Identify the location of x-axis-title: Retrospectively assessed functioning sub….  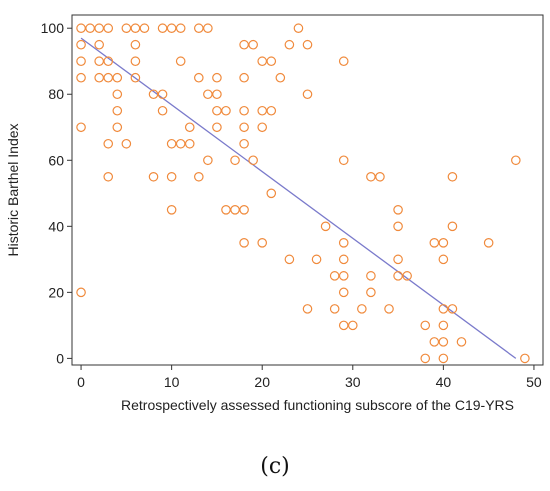
(317, 405).